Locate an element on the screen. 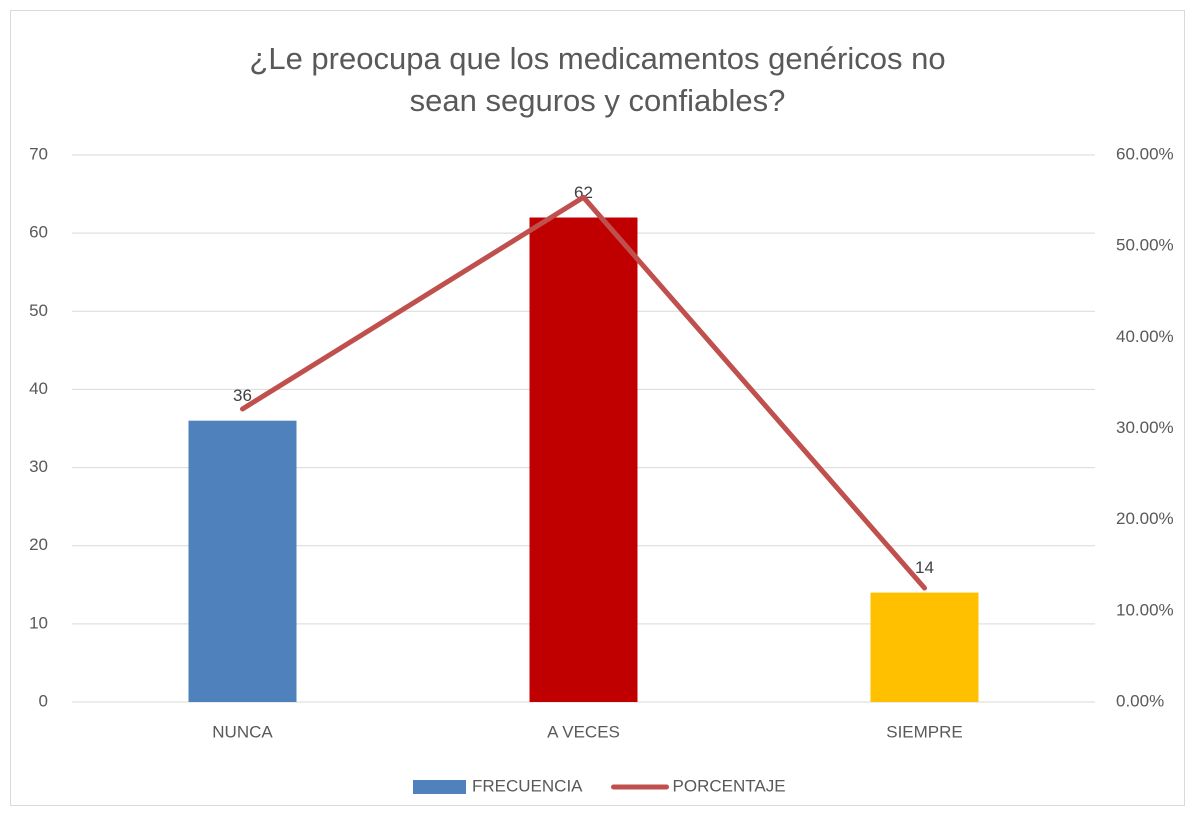  y2-tick-label: 60.00% is located at coordinates (1145, 153).